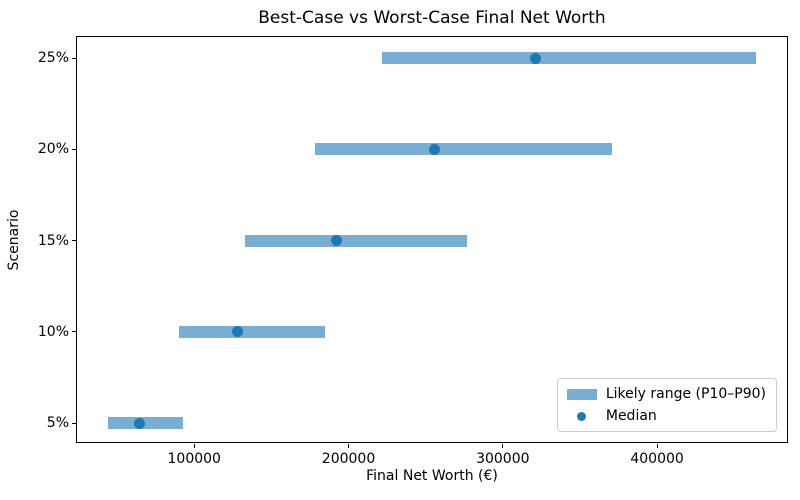 This screenshot has height=500, width=800. I want to click on y-tick-label: 20%, so click(53, 149).